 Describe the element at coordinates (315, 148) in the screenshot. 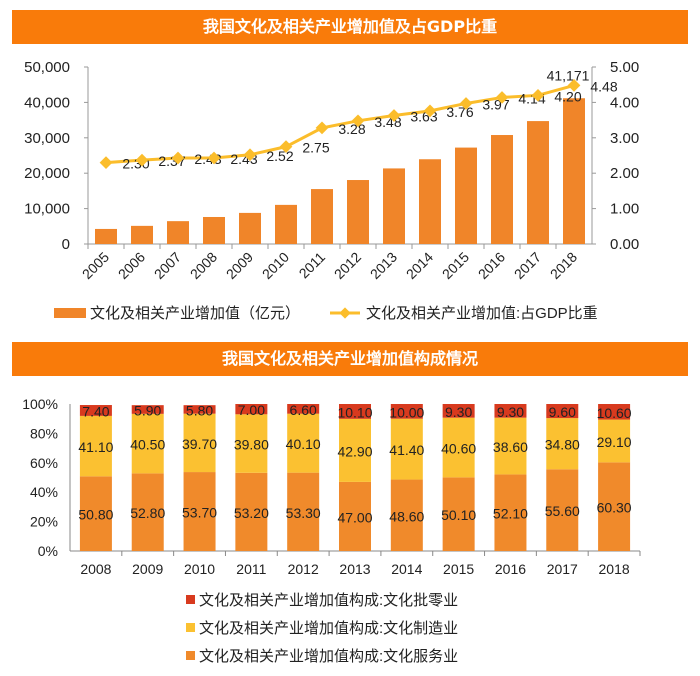

I see `line-data-label: 2.75` at that location.